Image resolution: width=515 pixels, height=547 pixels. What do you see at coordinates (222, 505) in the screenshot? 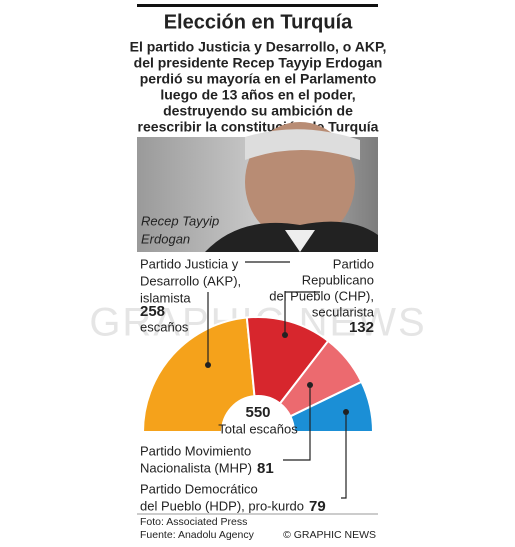
I see `party-label: del Pueblo (HDP), pro-kurdo` at bounding box center [222, 505].